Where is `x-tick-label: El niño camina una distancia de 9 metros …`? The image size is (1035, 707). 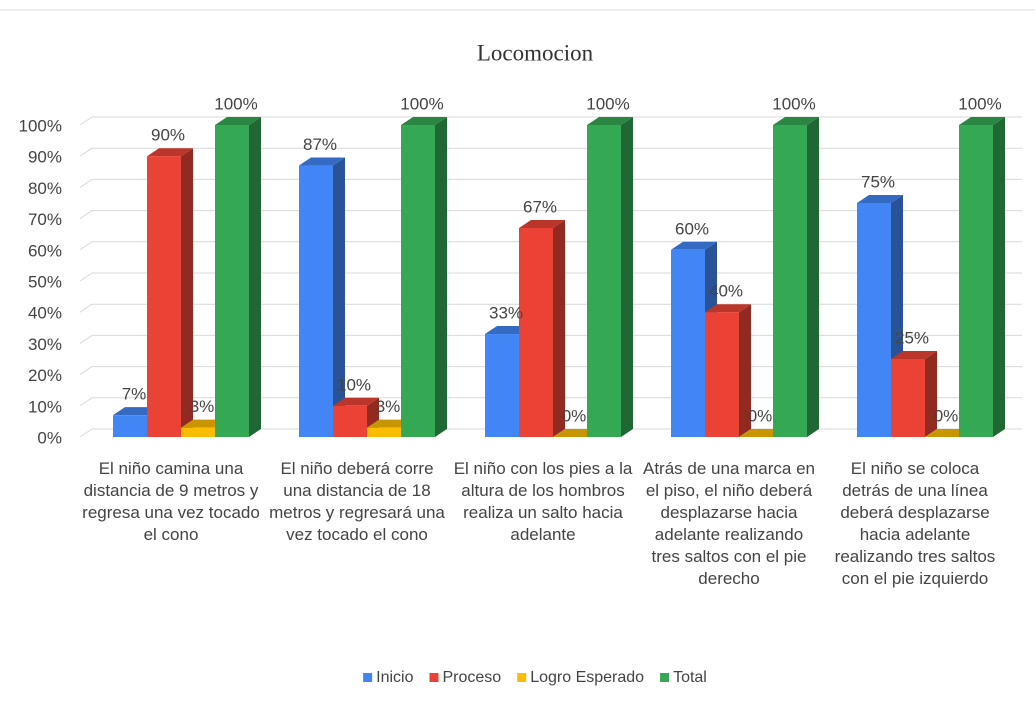 x-tick-label: El niño camina una distancia de 9 metros … is located at coordinates (171, 501).